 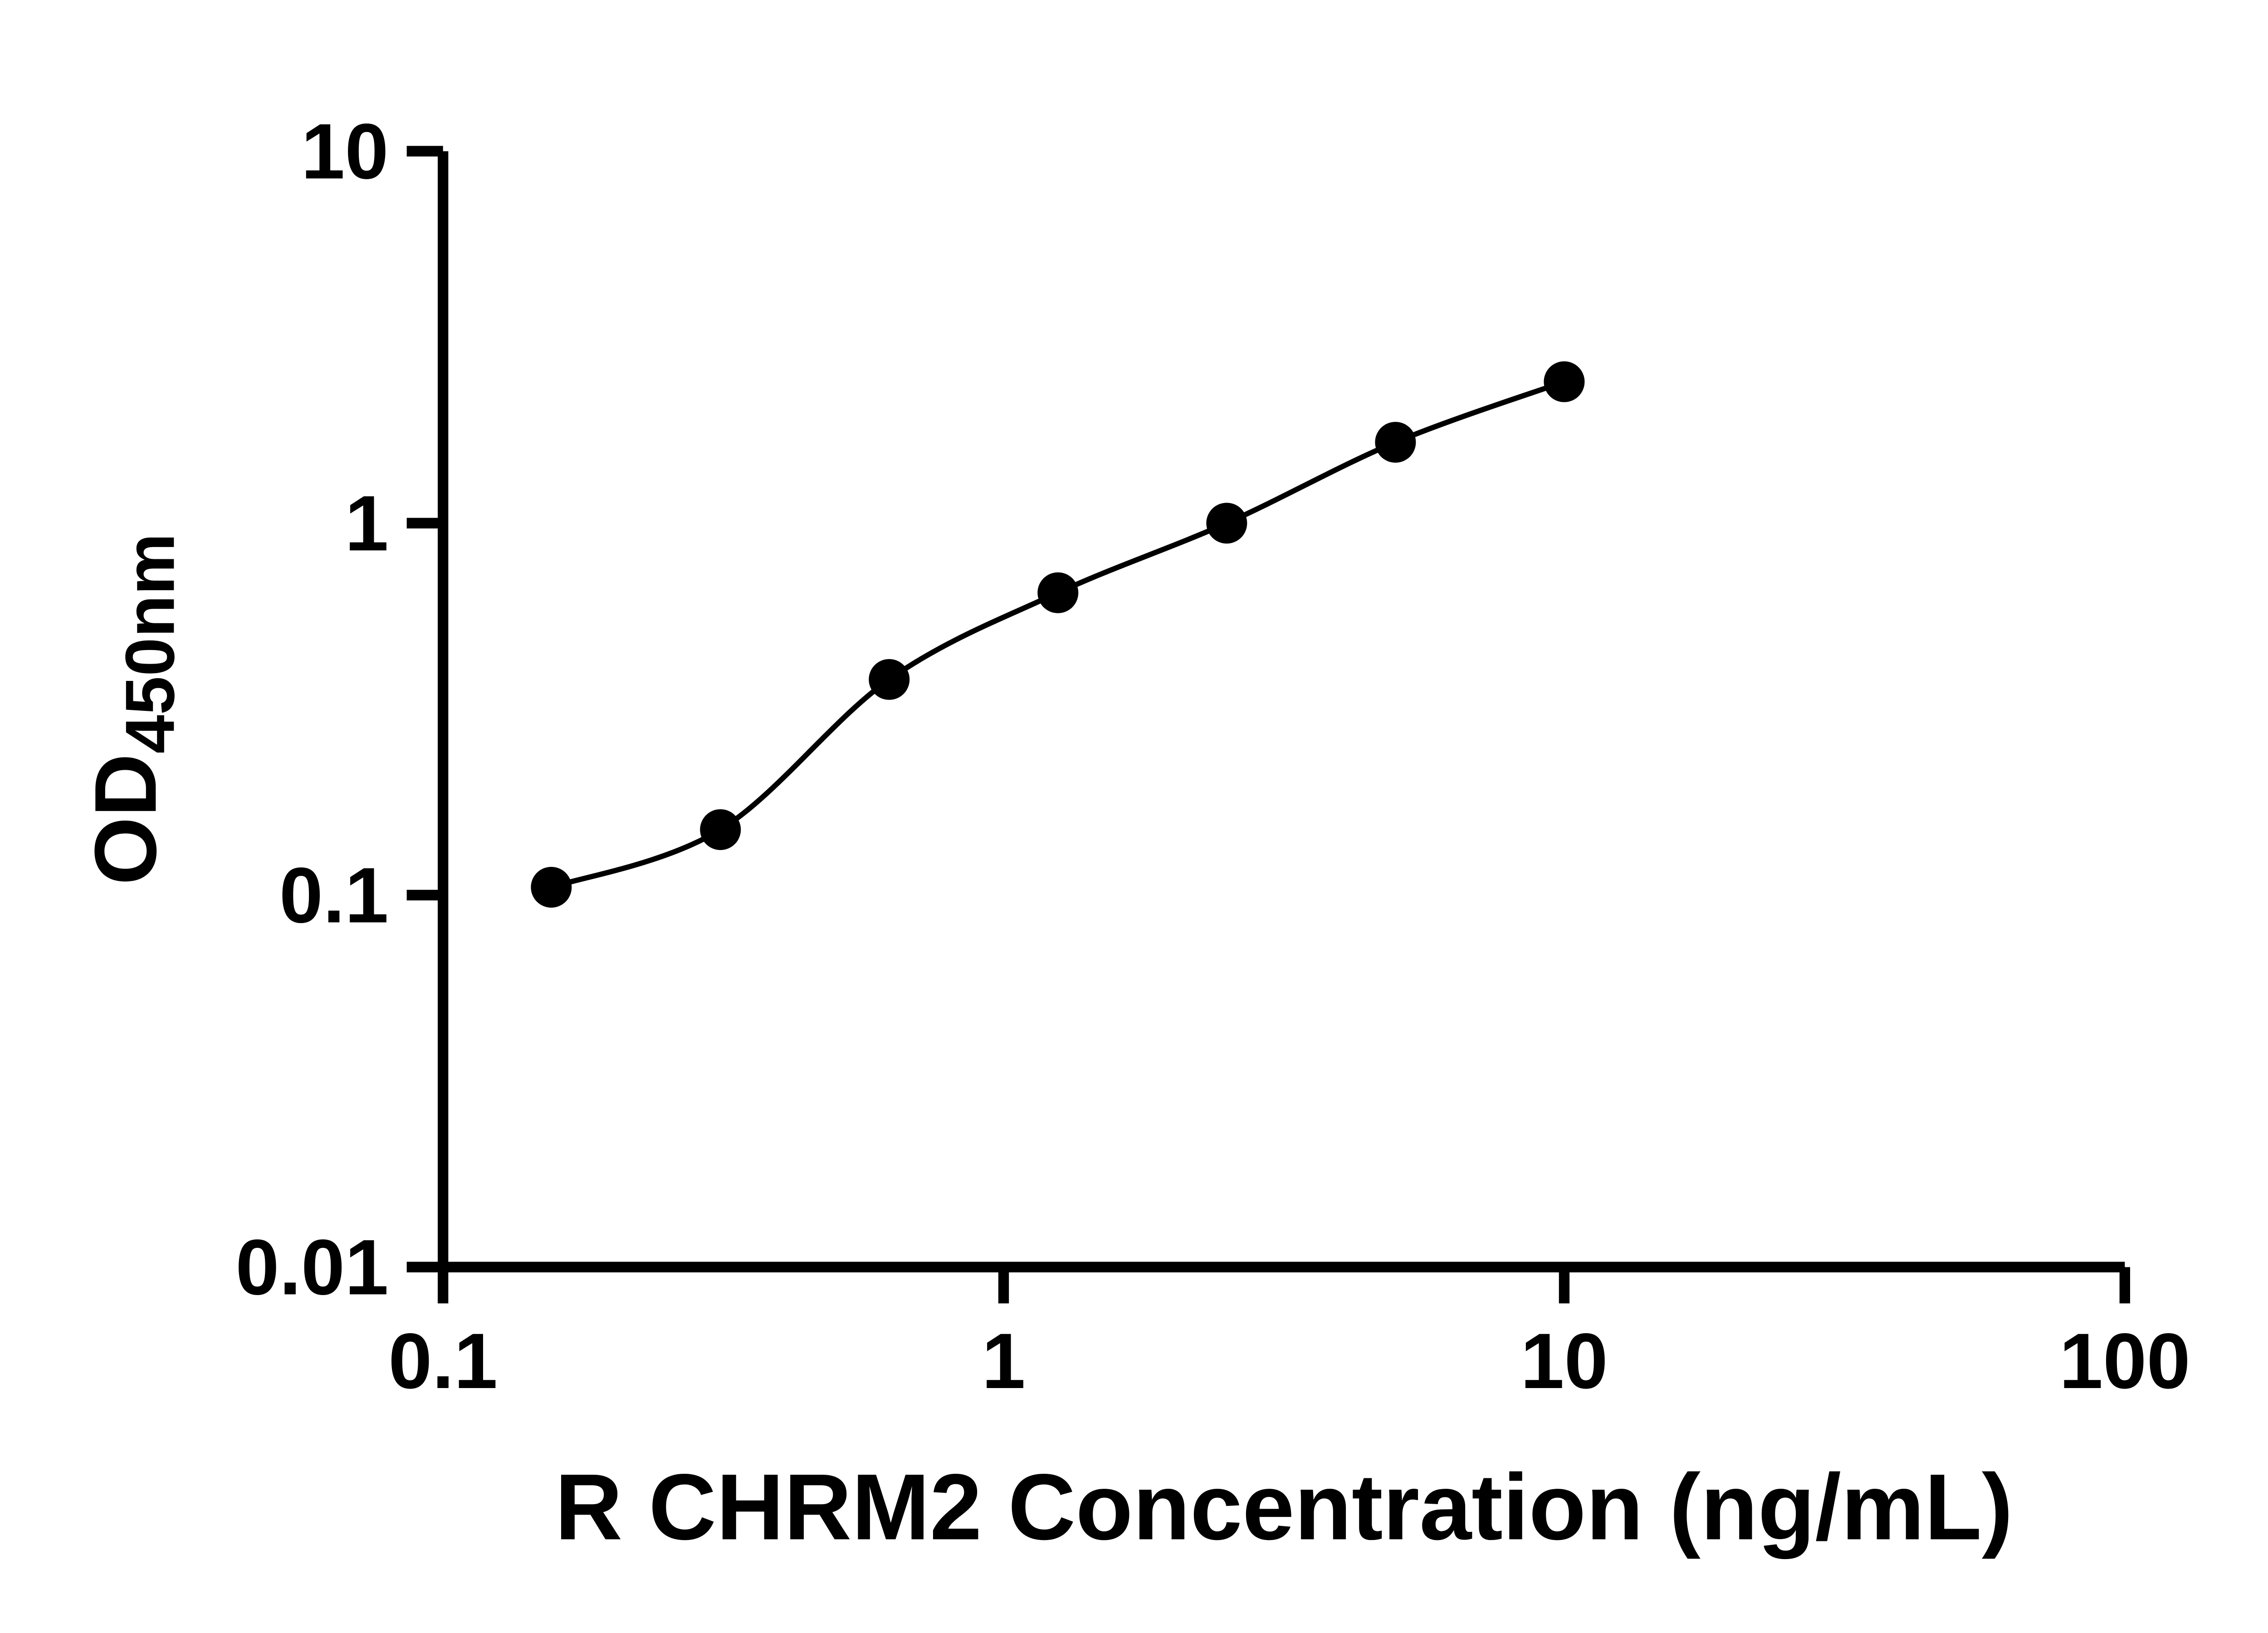 I want to click on y-axis-title: OD450nm, so click(x=133, y=709).